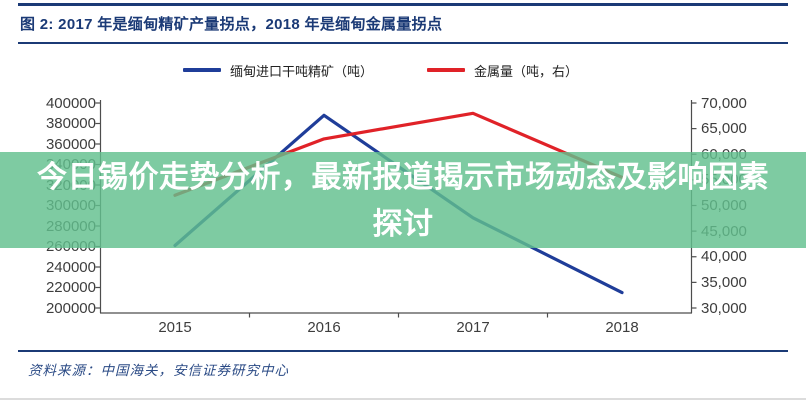 This screenshot has width=806, height=400. What do you see at coordinates (70, 308) in the screenshot?
I see `y-axis-label-left: 200000` at bounding box center [70, 308].